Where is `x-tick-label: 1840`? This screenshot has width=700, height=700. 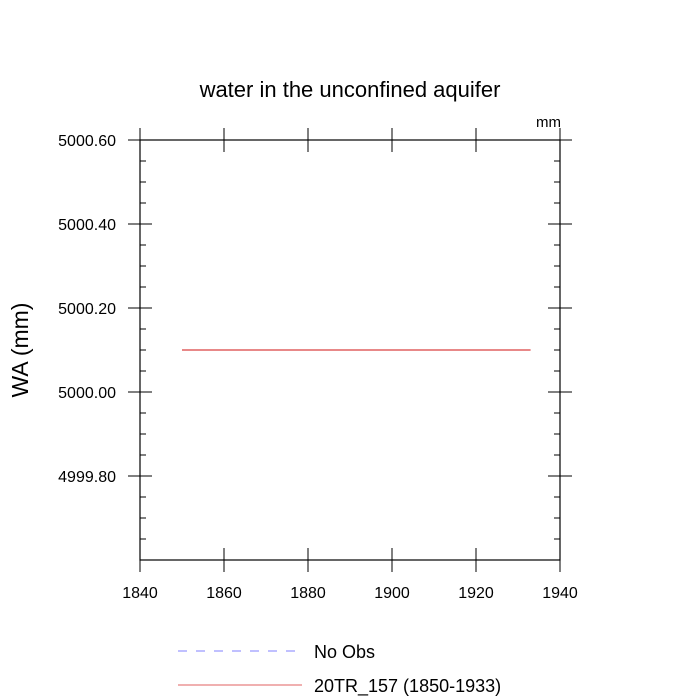 x-tick-label: 1840 is located at coordinates (140, 593).